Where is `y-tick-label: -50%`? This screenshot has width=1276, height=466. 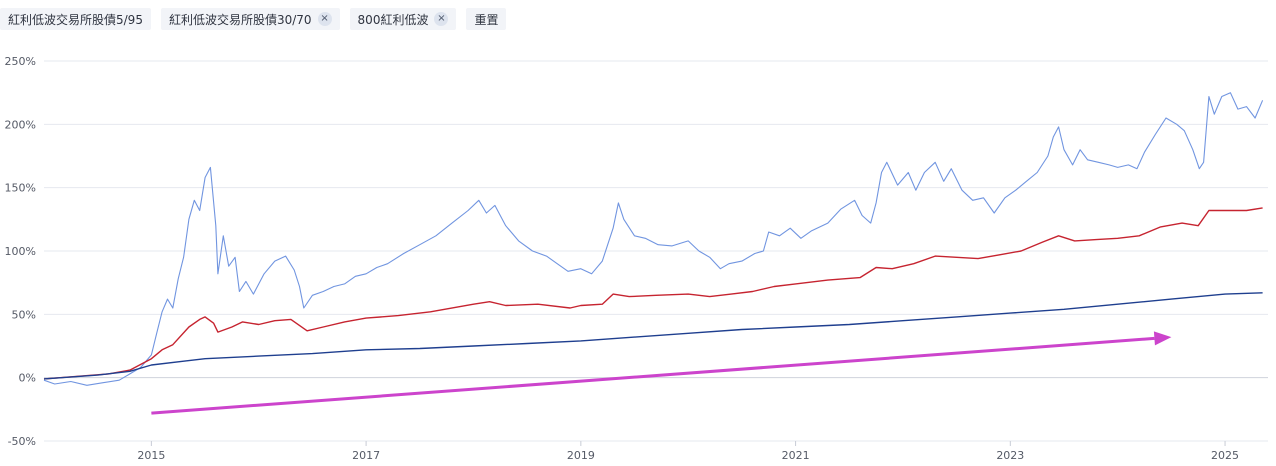
y-tick-label: -50% is located at coordinates (22, 441).